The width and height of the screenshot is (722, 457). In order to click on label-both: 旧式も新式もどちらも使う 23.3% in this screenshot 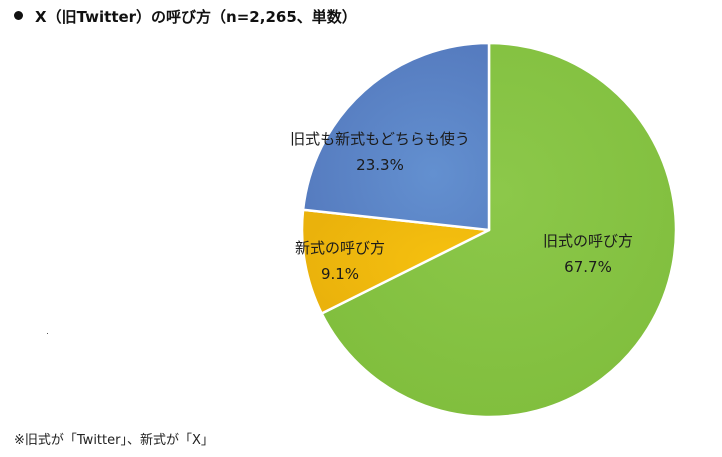, I will do `click(380, 152)`.